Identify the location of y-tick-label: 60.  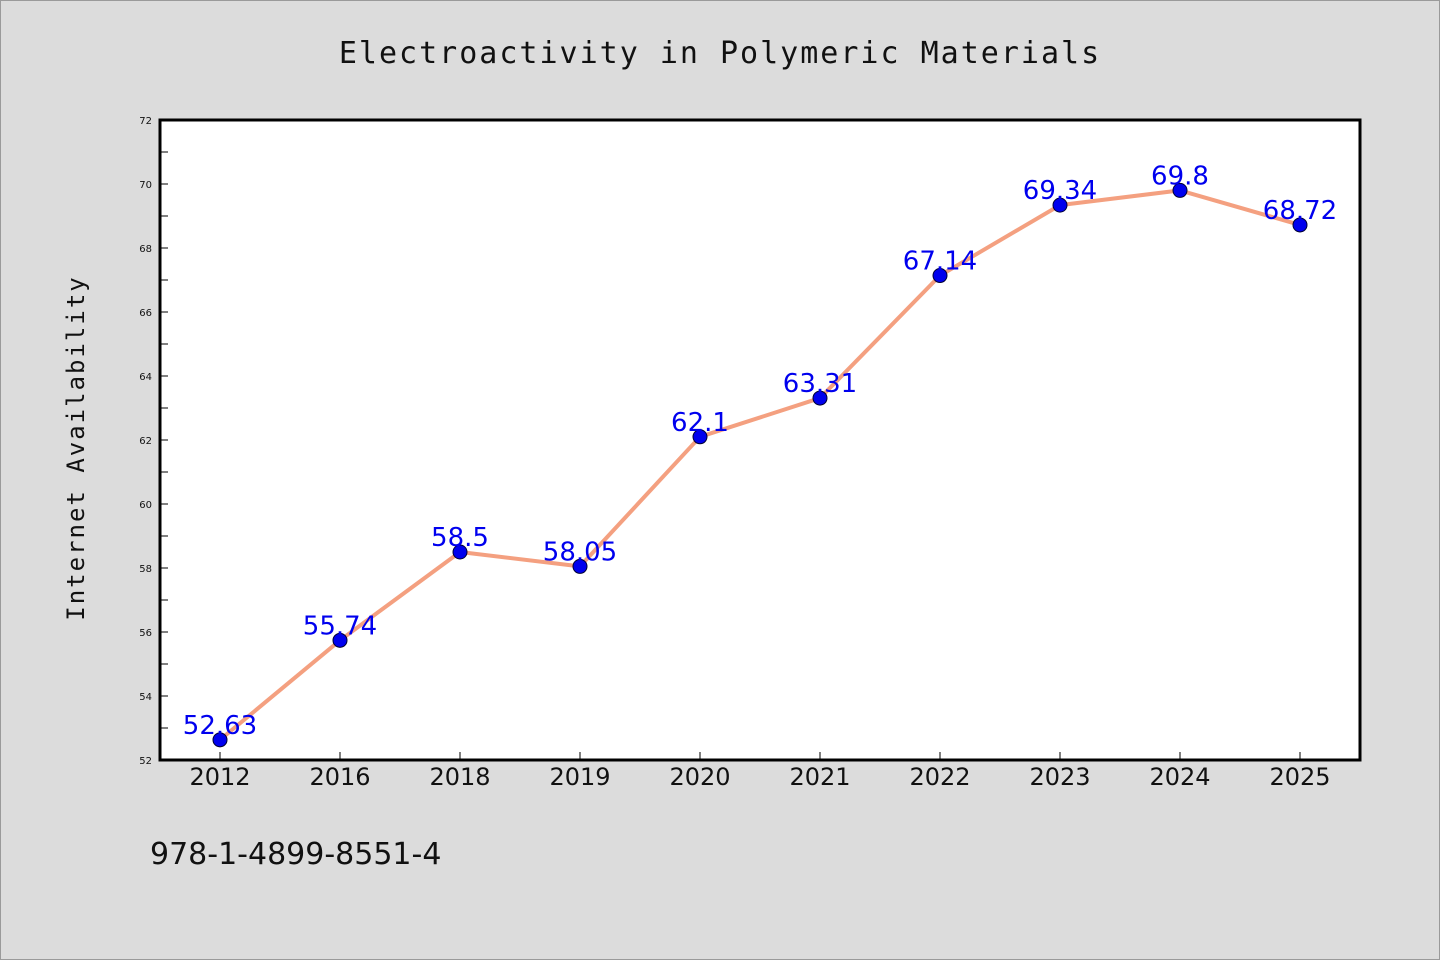
(145, 505).